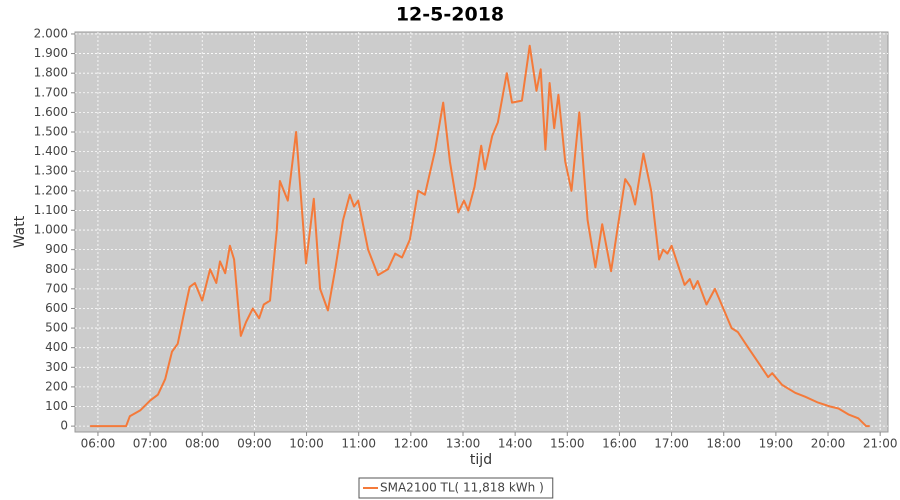 The height and width of the screenshot is (500, 900). I want to click on x-tick-label: 15:00, so click(567, 444).